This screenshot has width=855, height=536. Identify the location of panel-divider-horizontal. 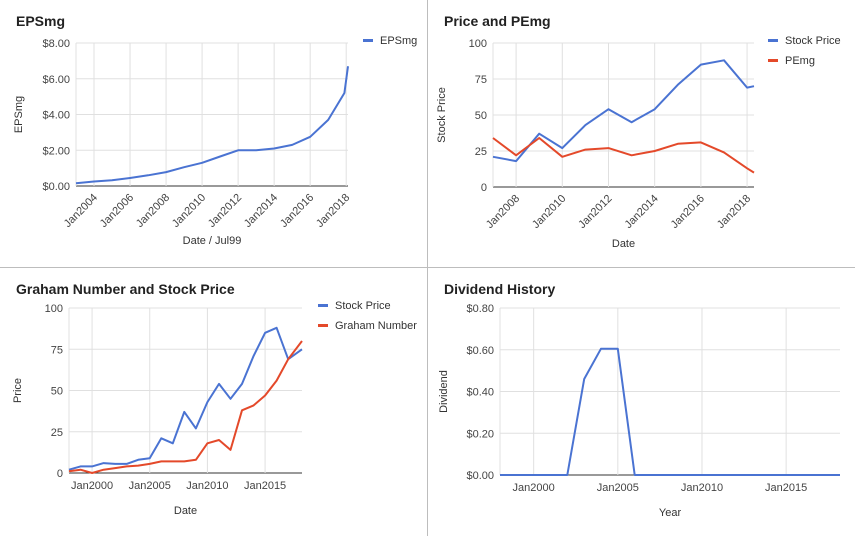
(427, 267).